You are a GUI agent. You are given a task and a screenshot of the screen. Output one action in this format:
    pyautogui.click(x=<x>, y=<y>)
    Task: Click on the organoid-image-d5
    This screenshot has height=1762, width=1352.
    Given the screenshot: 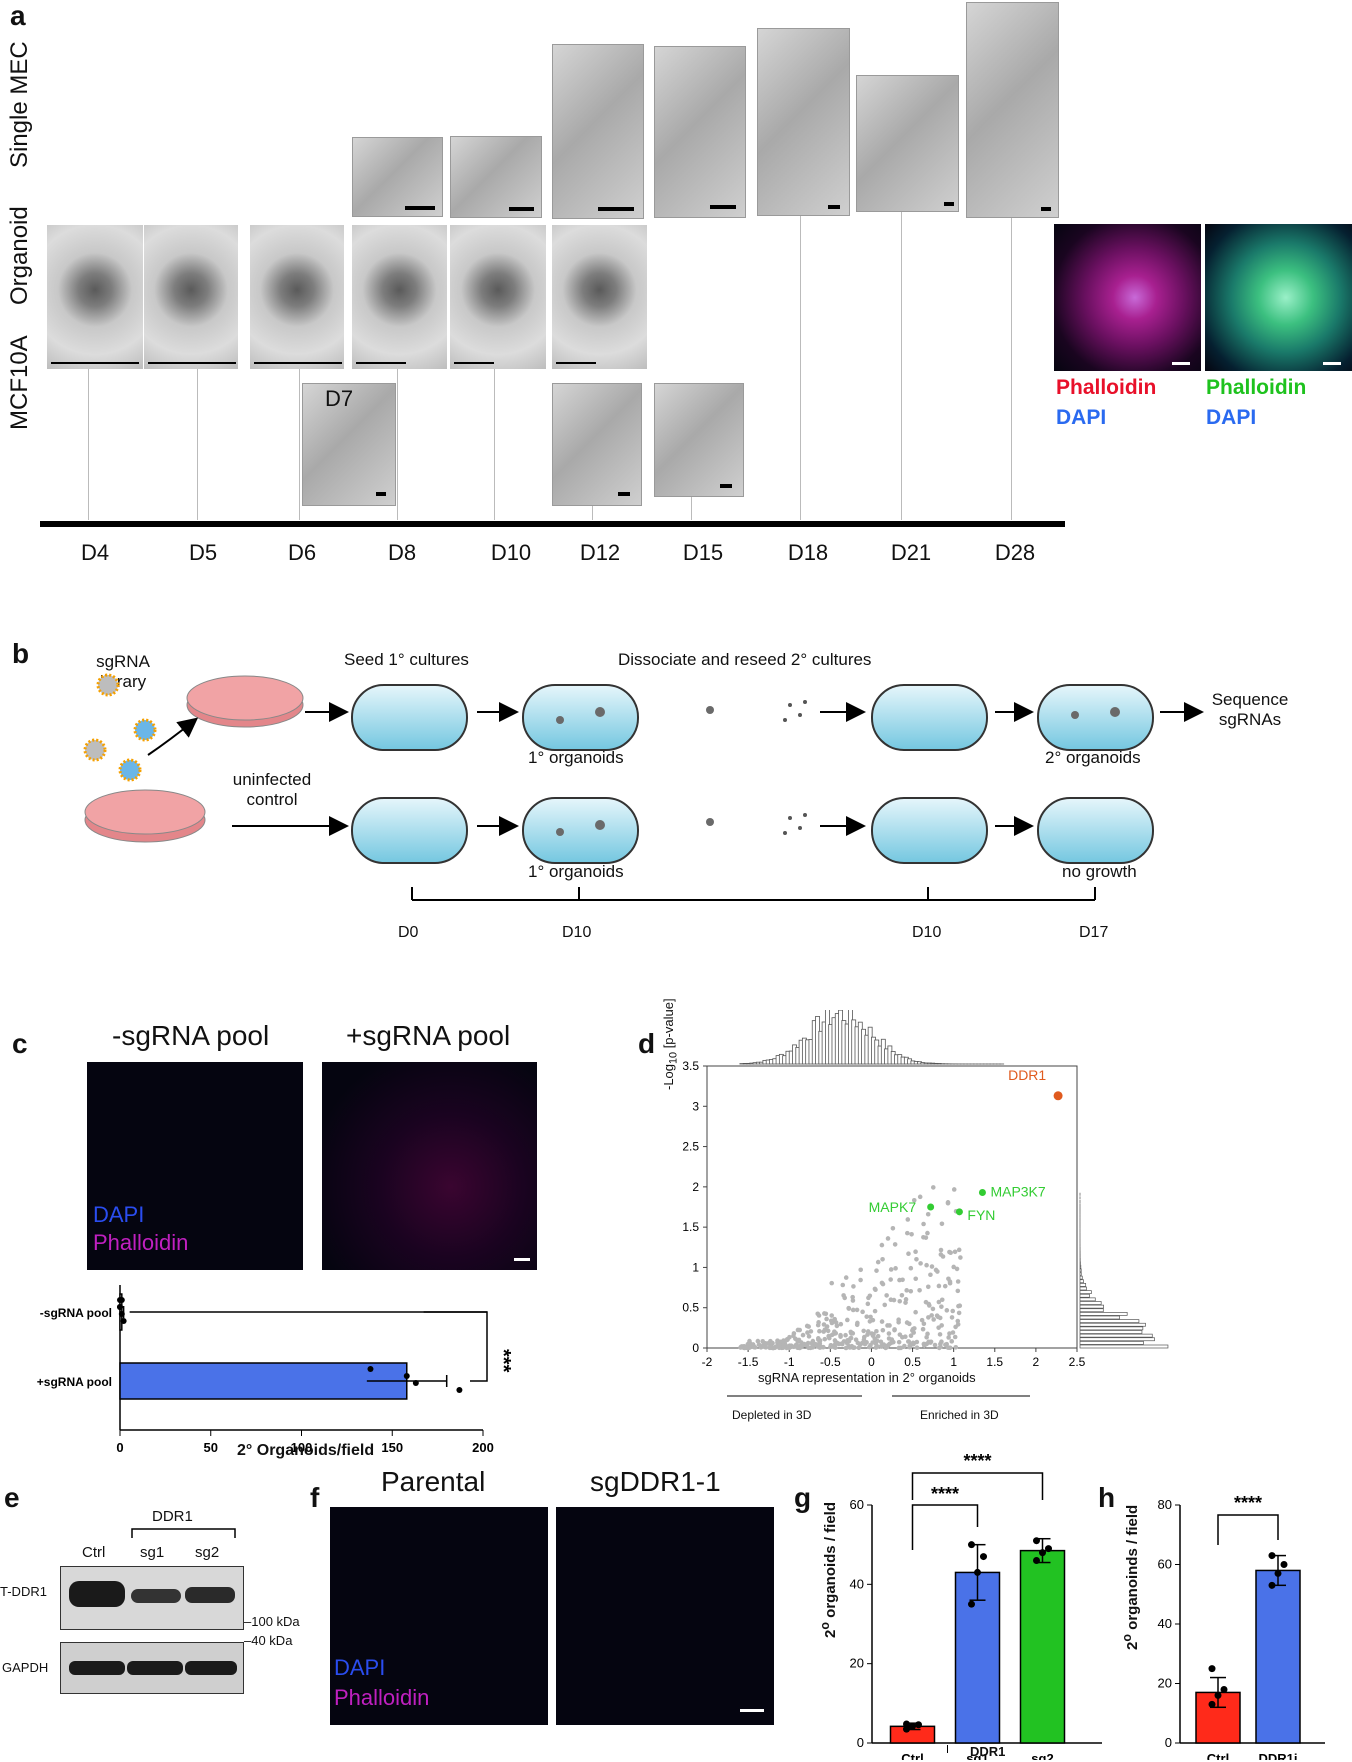 What is the action you would take?
    pyautogui.click(x=191, y=297)
    